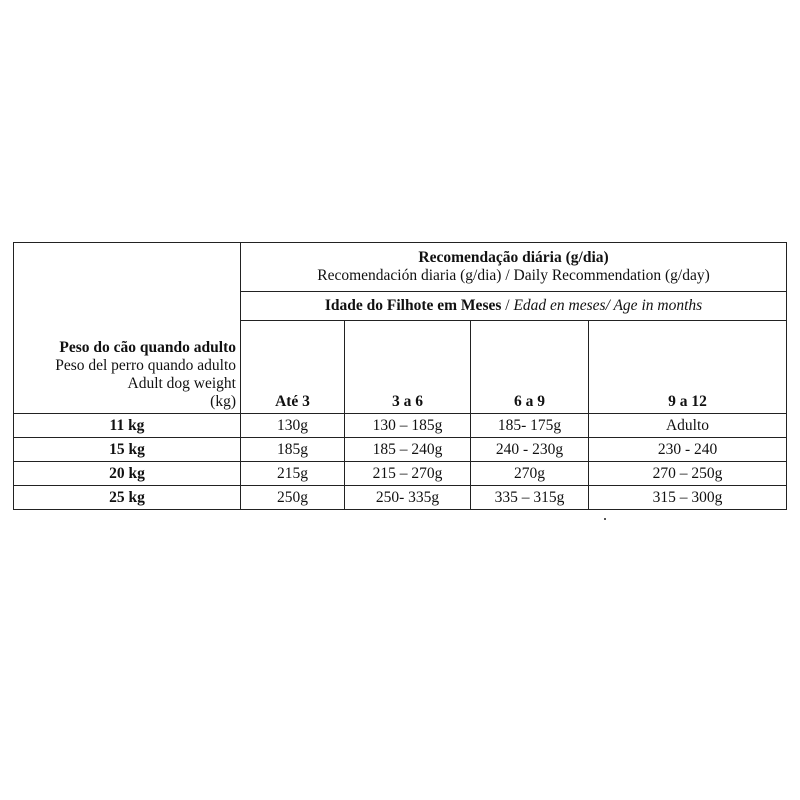  I want to click on weight-header-es: Peso del perro quando adulto, so click(145, 365).